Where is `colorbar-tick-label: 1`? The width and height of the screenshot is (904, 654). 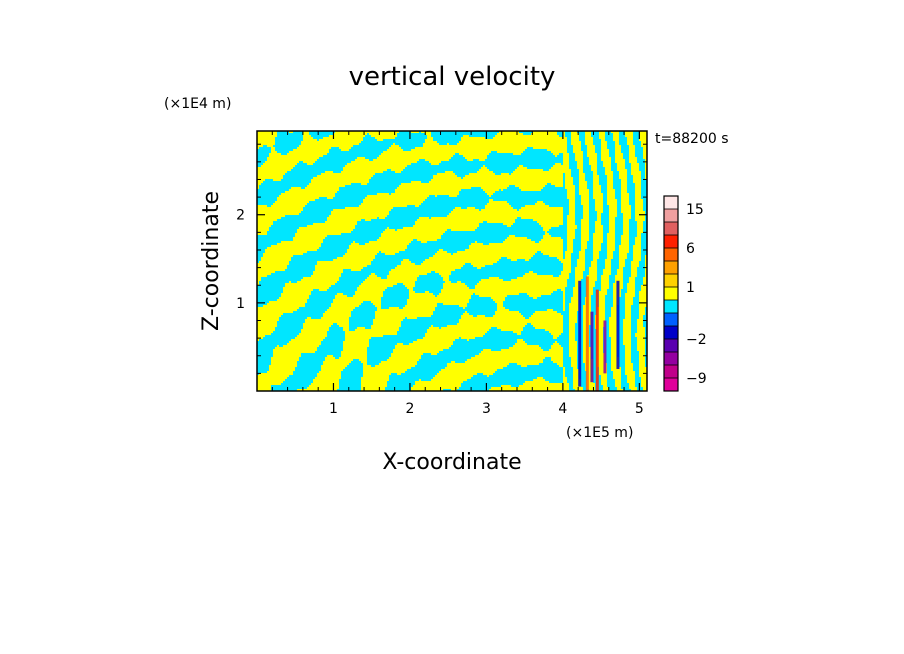
colorbar-tick-label: 1 is located at coordinates (690, 288).